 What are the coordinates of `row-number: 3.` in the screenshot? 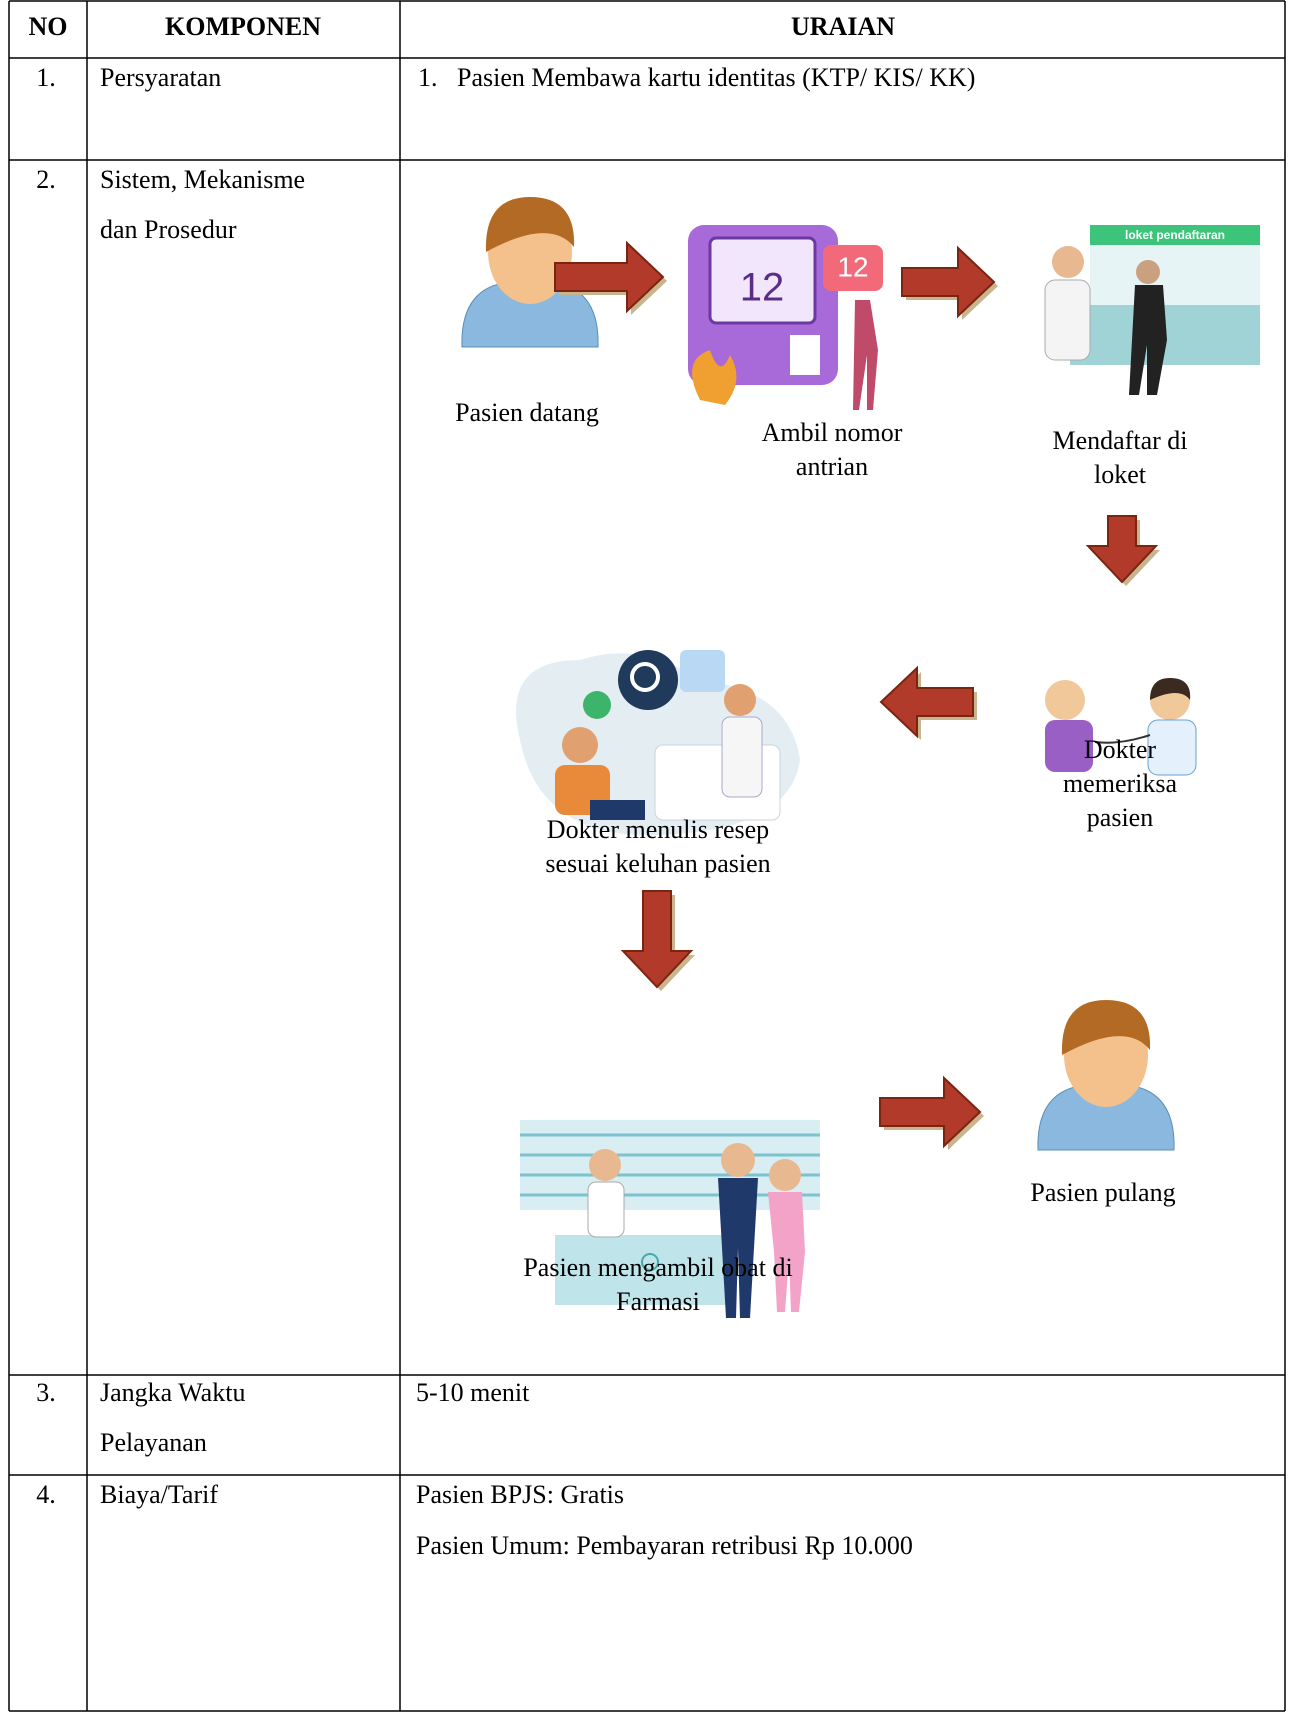 It's located at (46, 1392).